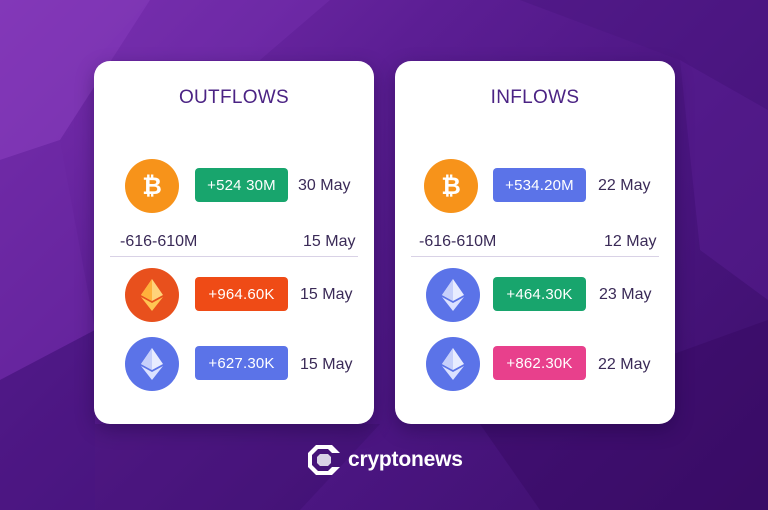 The width and height of the screenshot is (768, 510). I want to click on outflows-title: OUTFLOWS, so click(234, 97).